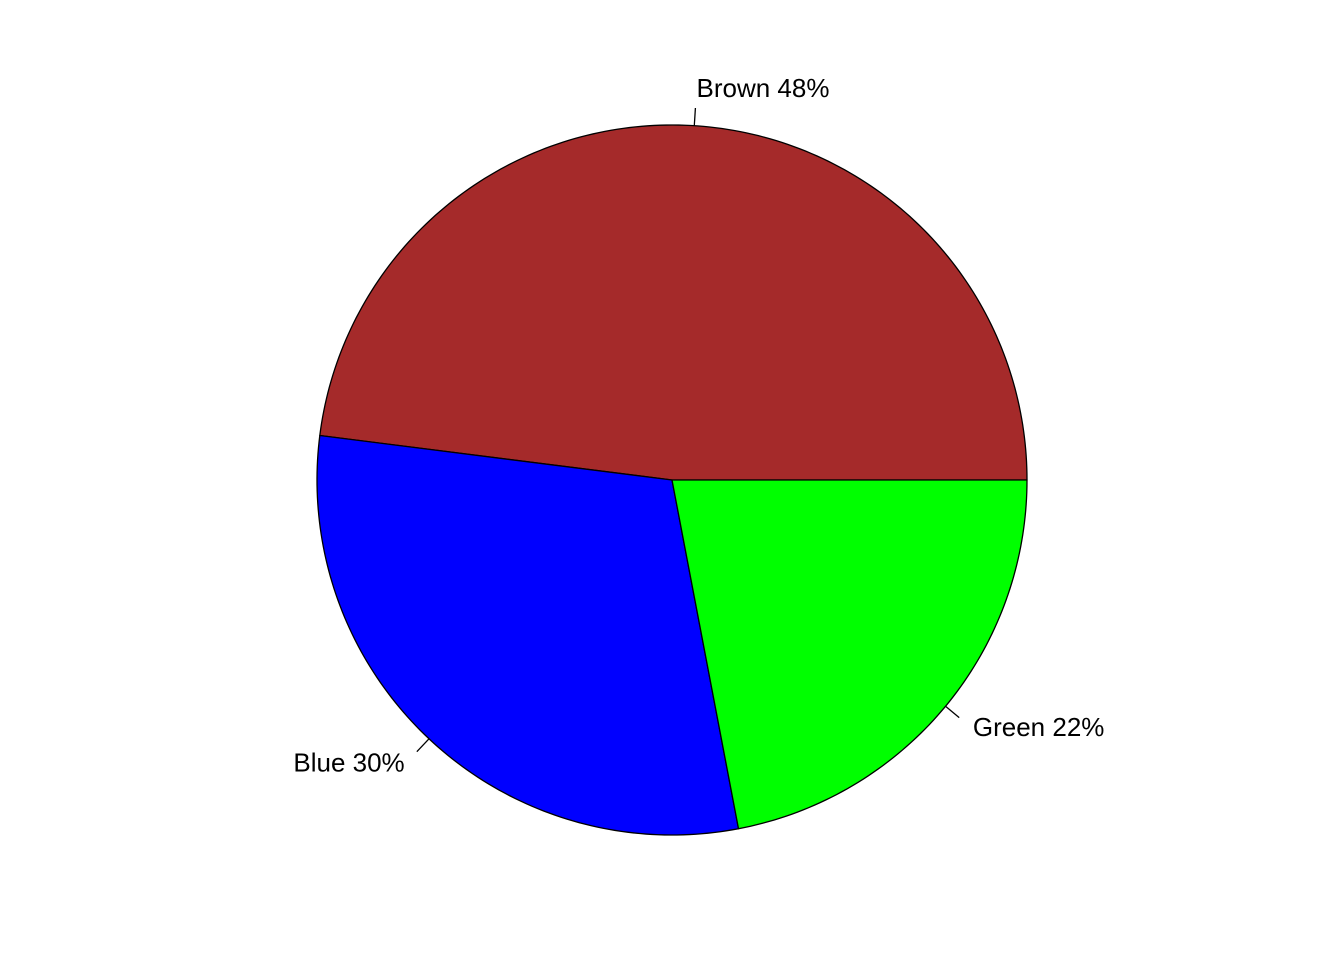  Describe the element at coordinates (695, 116) in the screenshot. I see `pie-tick-brown` at that location.